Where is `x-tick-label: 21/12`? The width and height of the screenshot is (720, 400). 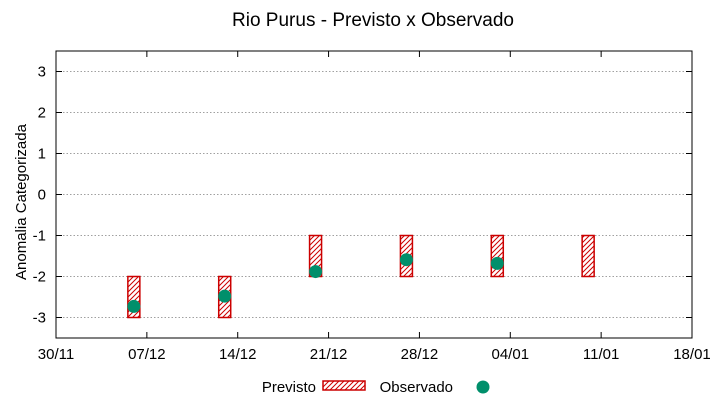 x-tick-label: 21/12 is located at coordinates (329, 354).